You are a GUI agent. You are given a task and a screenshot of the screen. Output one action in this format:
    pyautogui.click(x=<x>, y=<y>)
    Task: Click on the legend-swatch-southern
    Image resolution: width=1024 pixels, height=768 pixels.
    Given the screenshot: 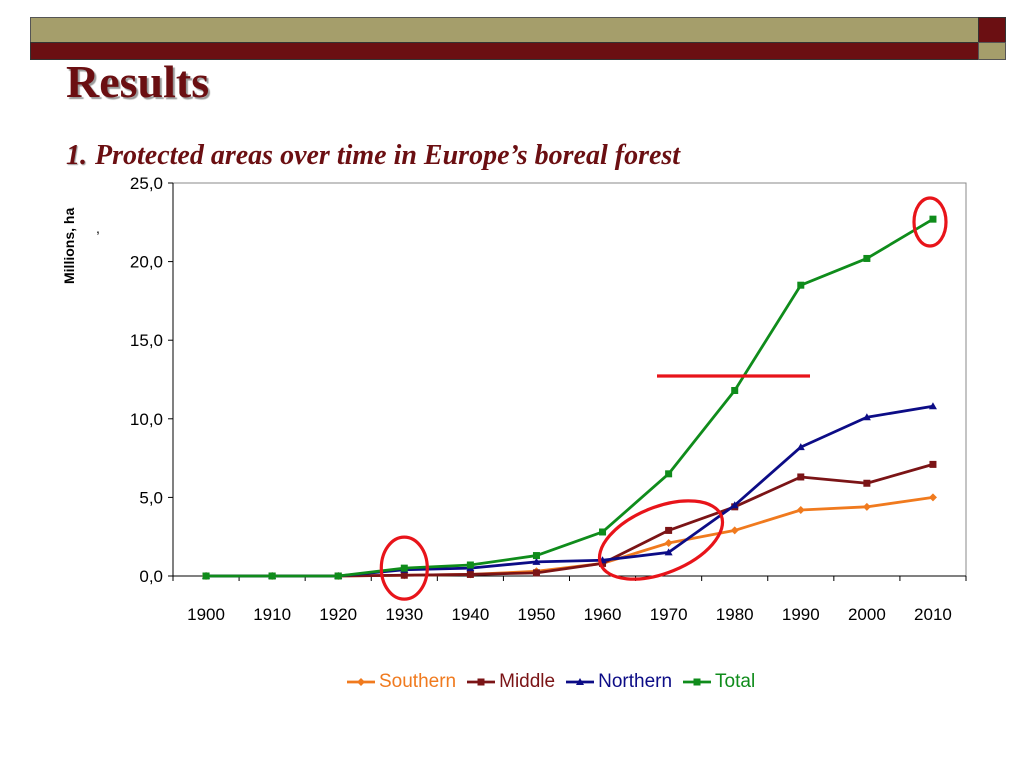 What is the action you would take?
    pyautogui.click(x=361, y=682)
    